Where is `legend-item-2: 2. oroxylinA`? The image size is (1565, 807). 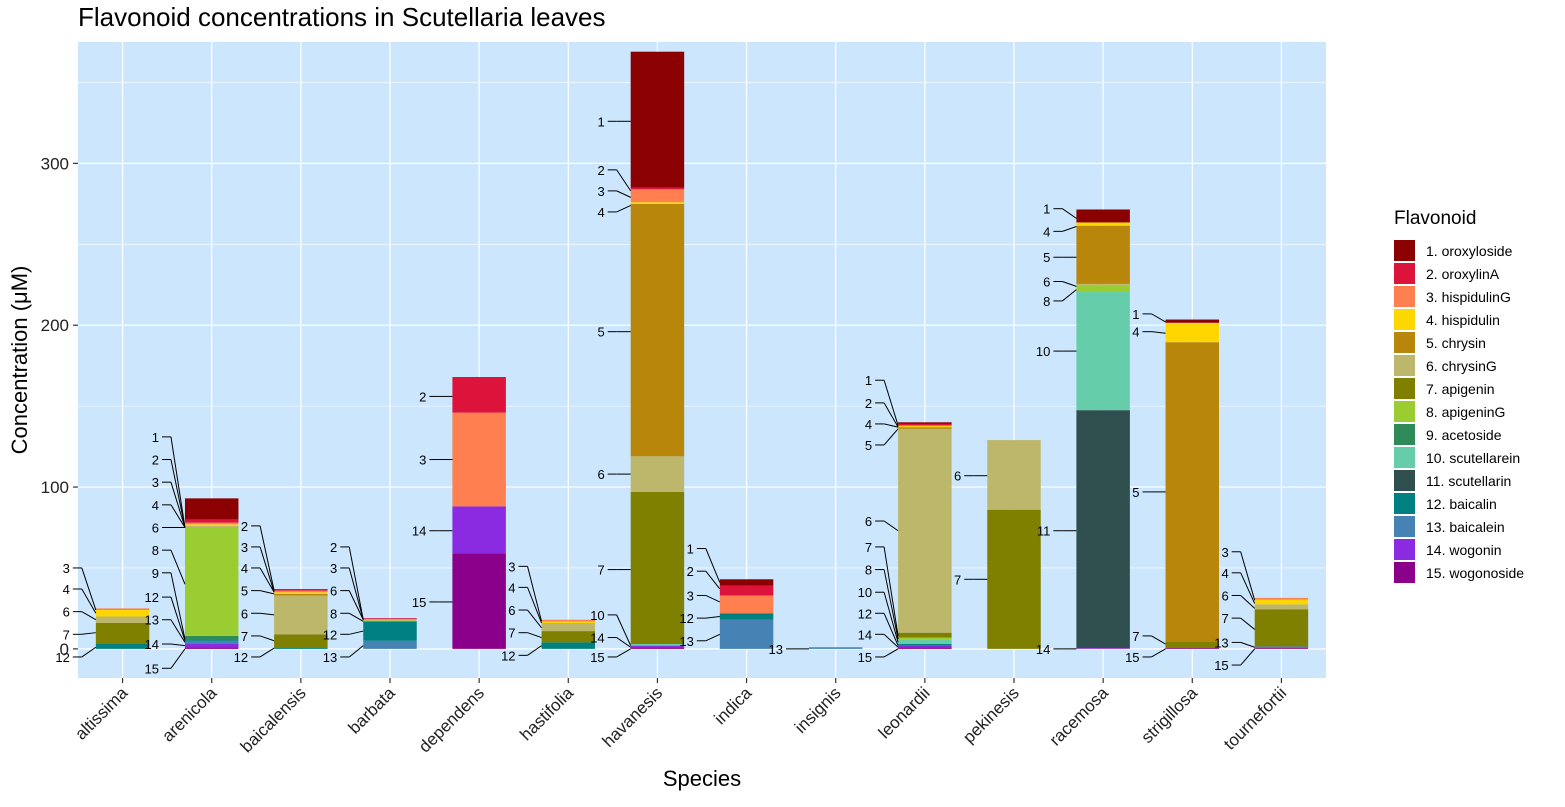
legend-item-2: 2. oroxylinA is located at coordinates (1459, 273).